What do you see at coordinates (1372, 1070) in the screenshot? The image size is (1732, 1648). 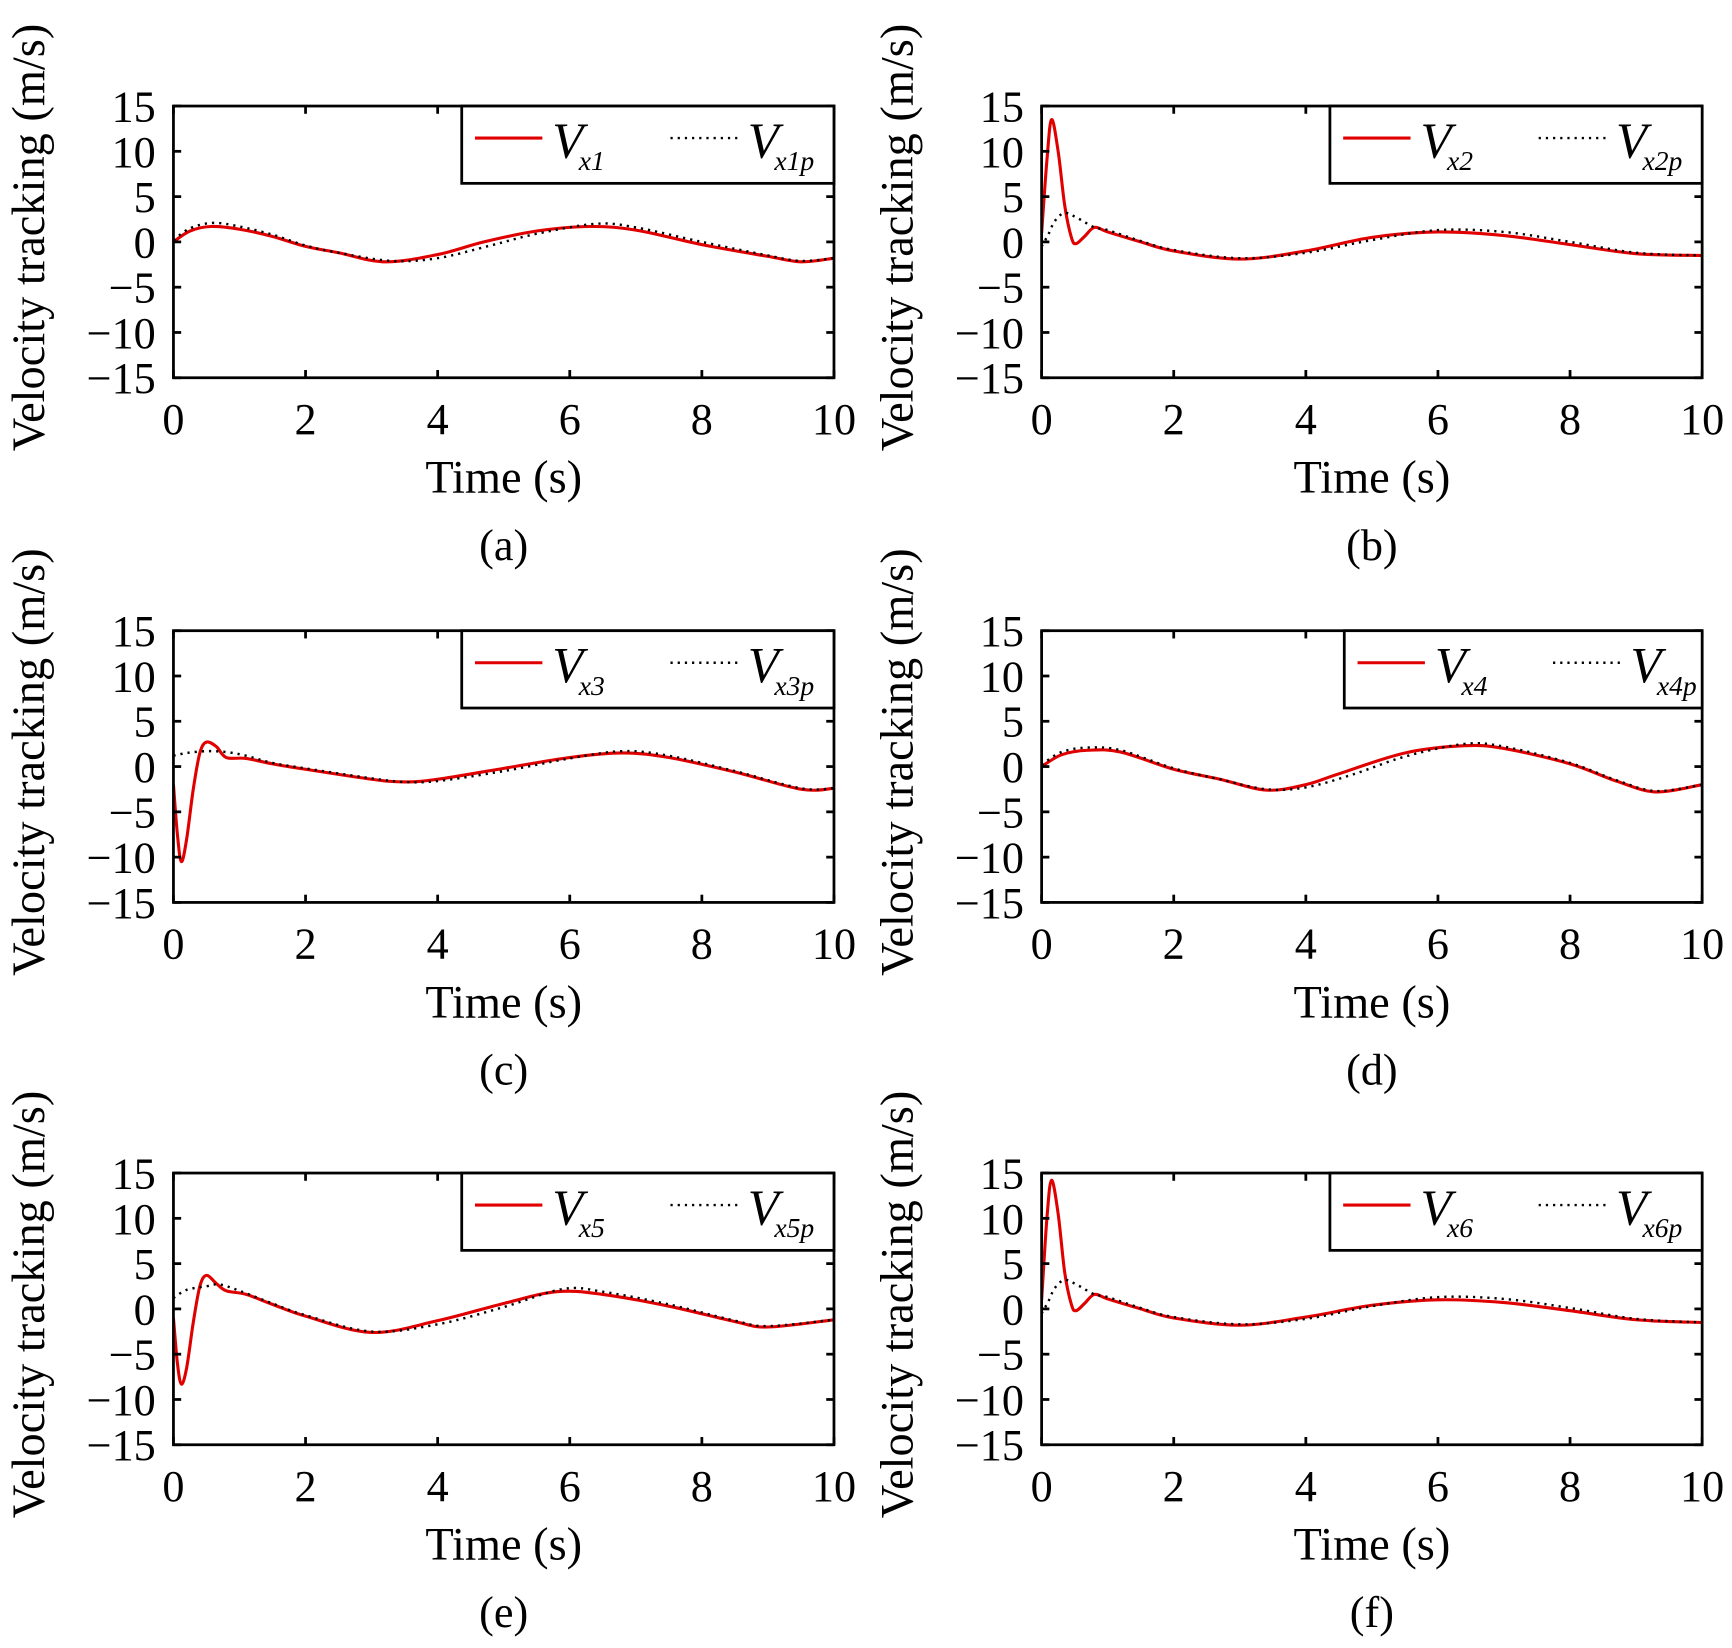 I see `panel-label: (d)` at bounding box center [1372, 1070].